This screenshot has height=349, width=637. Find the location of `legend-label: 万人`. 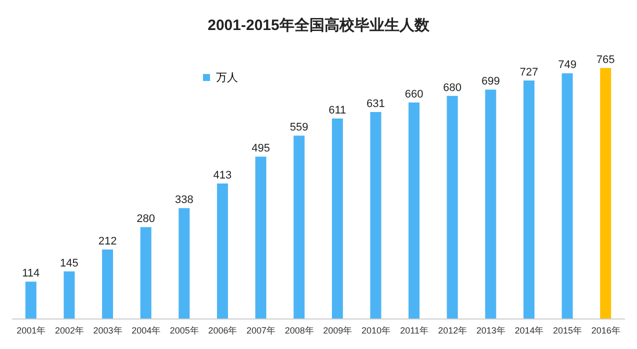

legend-label: 万人 is located at coordinates (227, 78).